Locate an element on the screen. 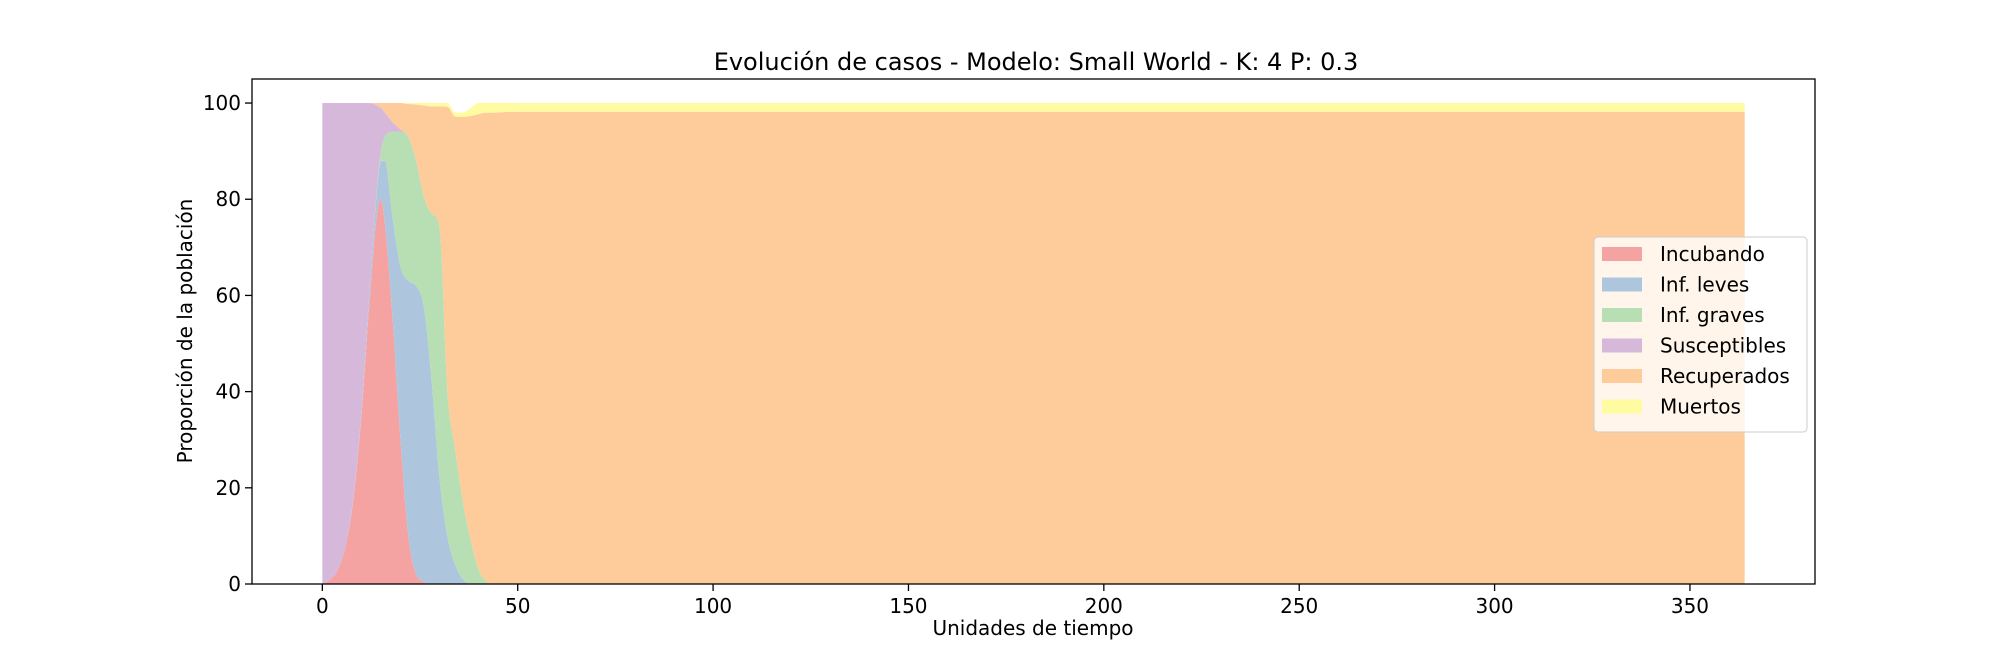 The width and height of the screenshot is (2000, 650). legend-label: Inf. leves is located at coordinates (1704, 285).